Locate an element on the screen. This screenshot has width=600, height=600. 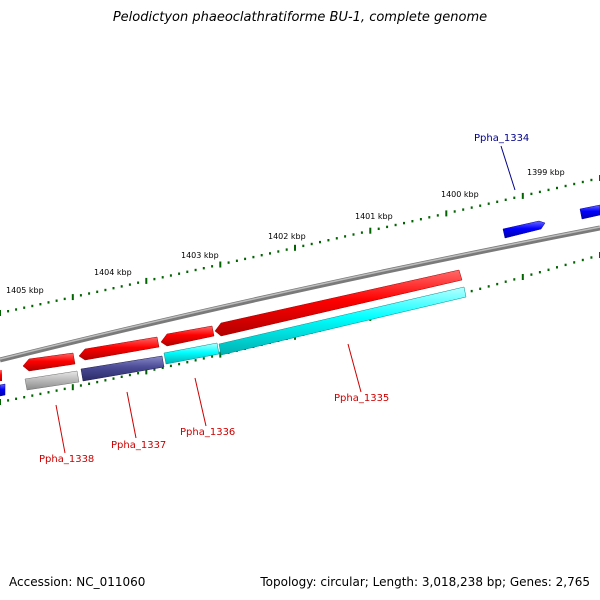
feature-row is located at coordinates (245, 338).